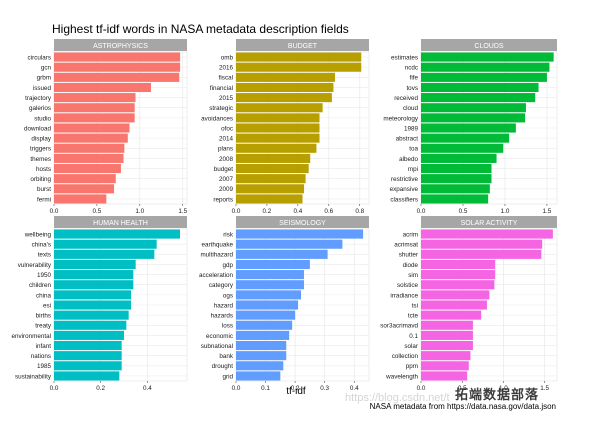 This screenshot has width=592, height=423. What do you see at coordinates (411, 68) in the screenshot?
I see `category-label-clouds: ncdc` at bounding box center [411, 68].